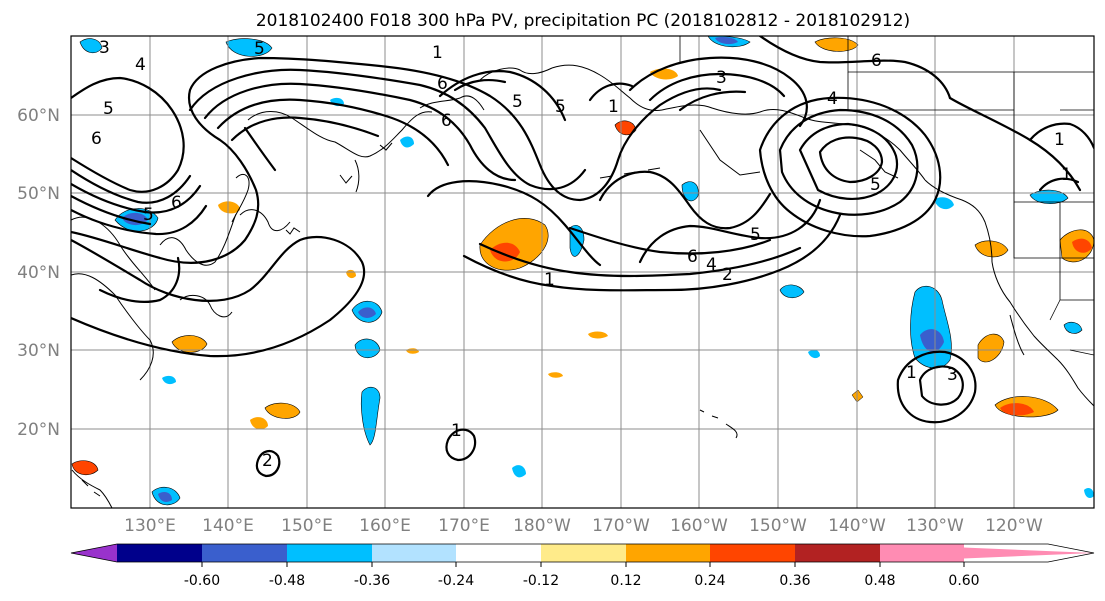  Describe the element at coordinates (202, 581) in the screenshot. I see `colorbar-tick-label: -0.60` at that location.